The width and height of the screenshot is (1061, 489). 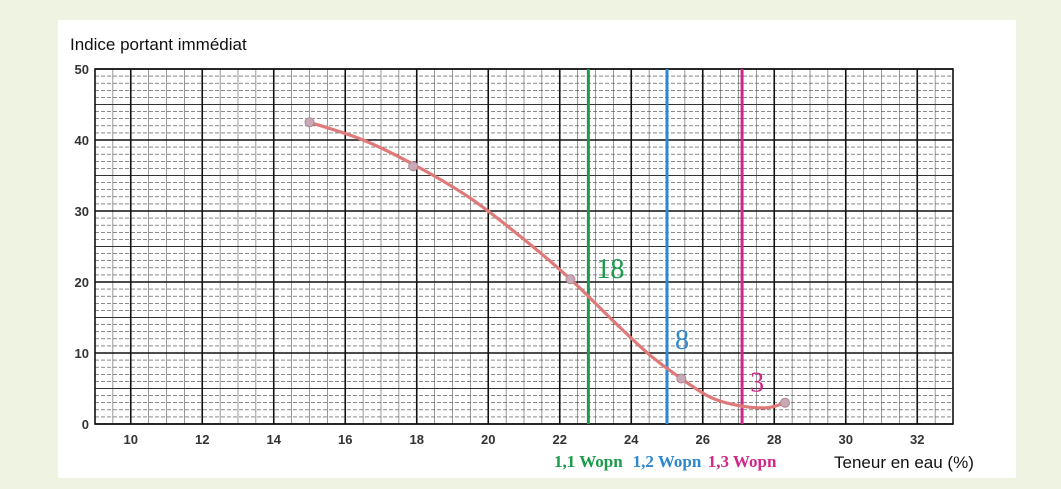 I want to click on x-tick-label: 26, so click(x=703, y=439).